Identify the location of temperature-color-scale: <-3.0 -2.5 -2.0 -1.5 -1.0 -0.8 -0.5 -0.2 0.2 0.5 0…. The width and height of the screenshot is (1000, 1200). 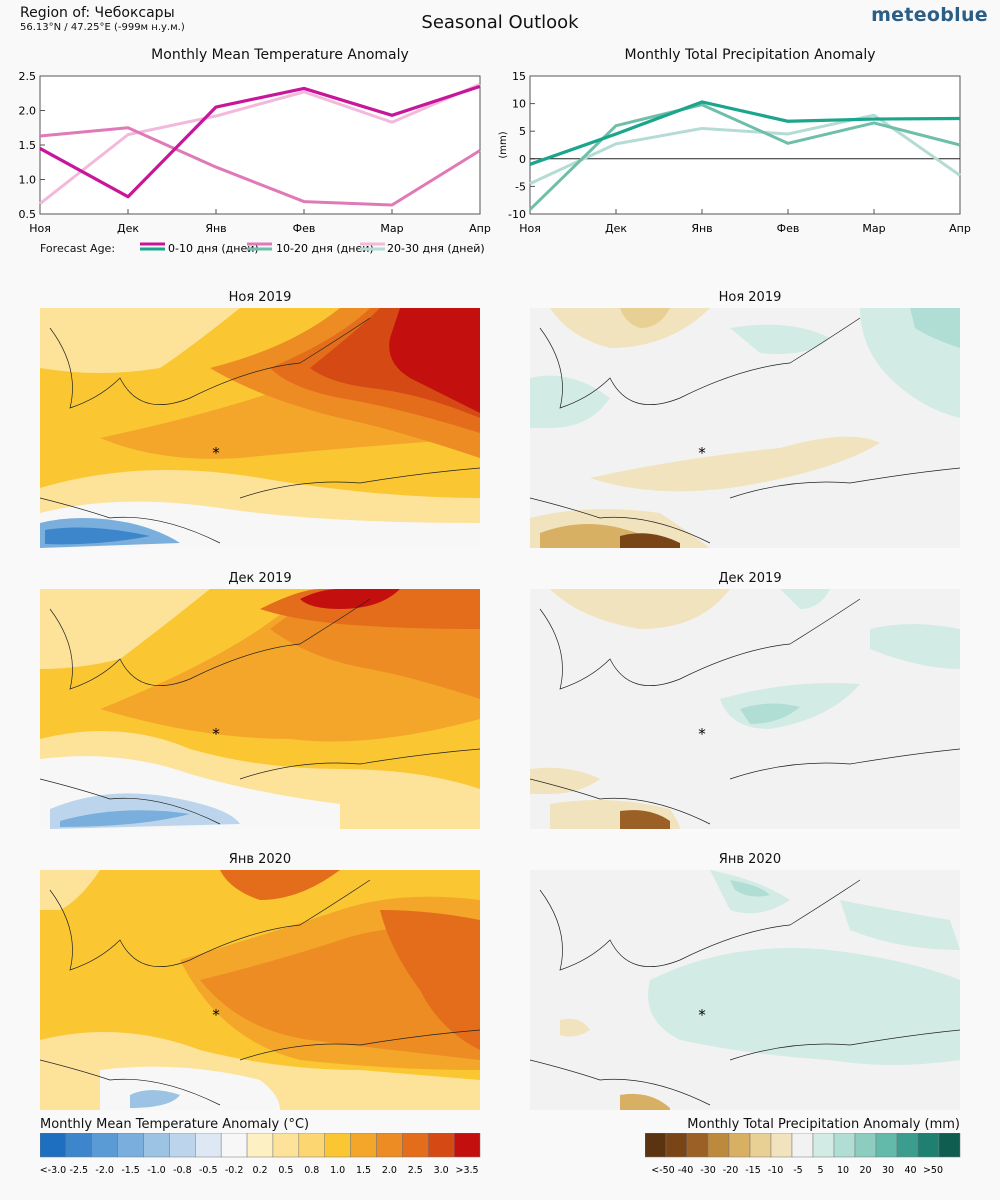
(260, 1154).